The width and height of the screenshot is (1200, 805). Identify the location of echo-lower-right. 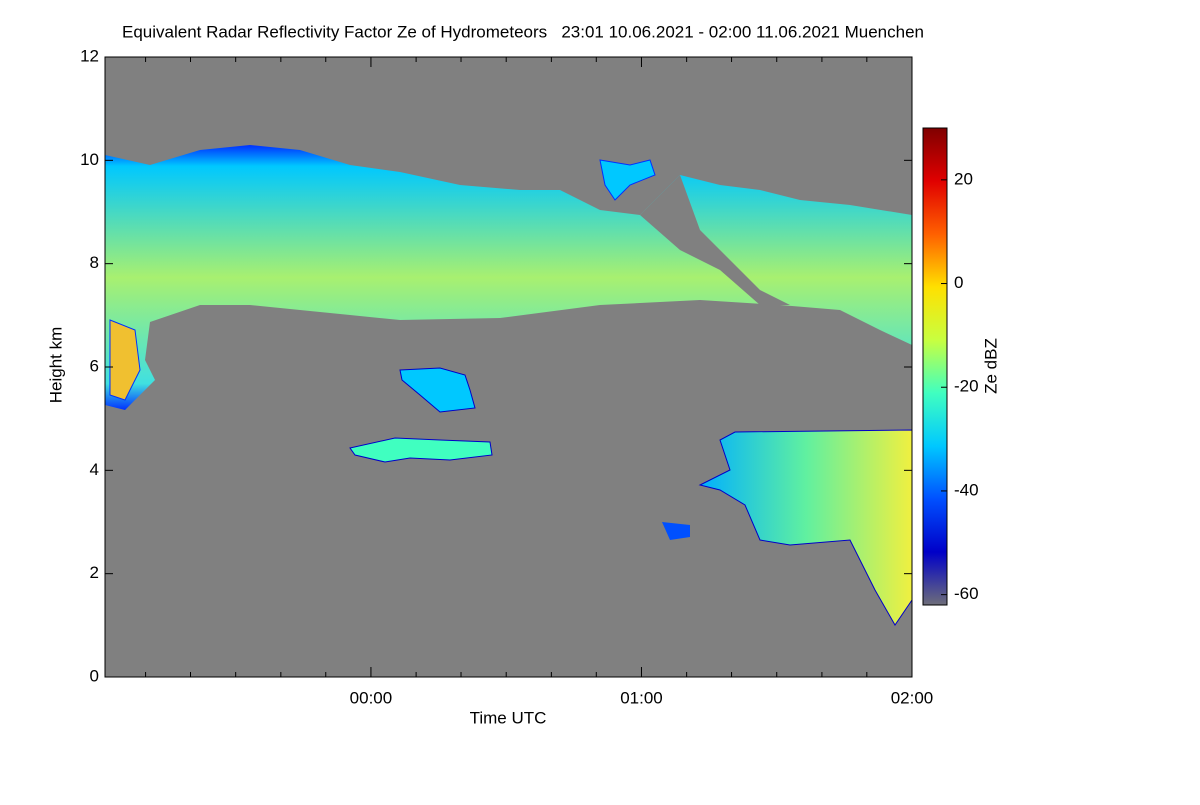
(805, 527).